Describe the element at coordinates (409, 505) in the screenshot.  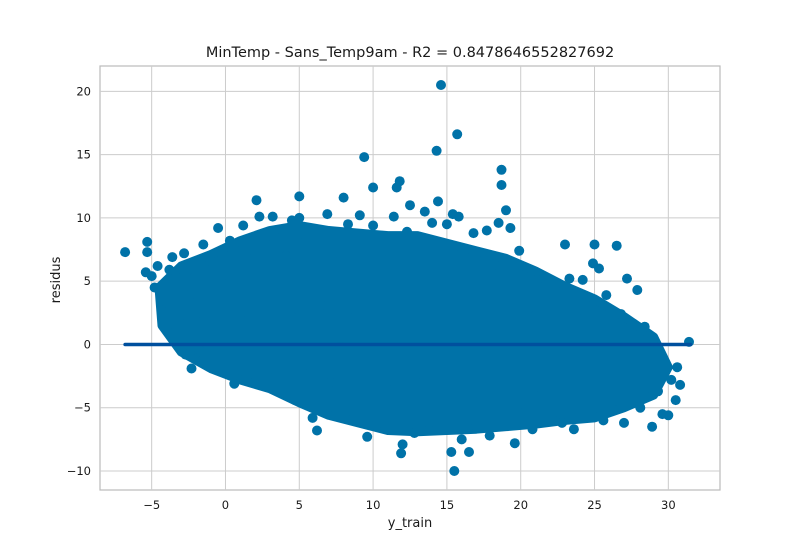
I see `x-axis-ticks: −5 0 5 10 15 20 25 30` at that location.